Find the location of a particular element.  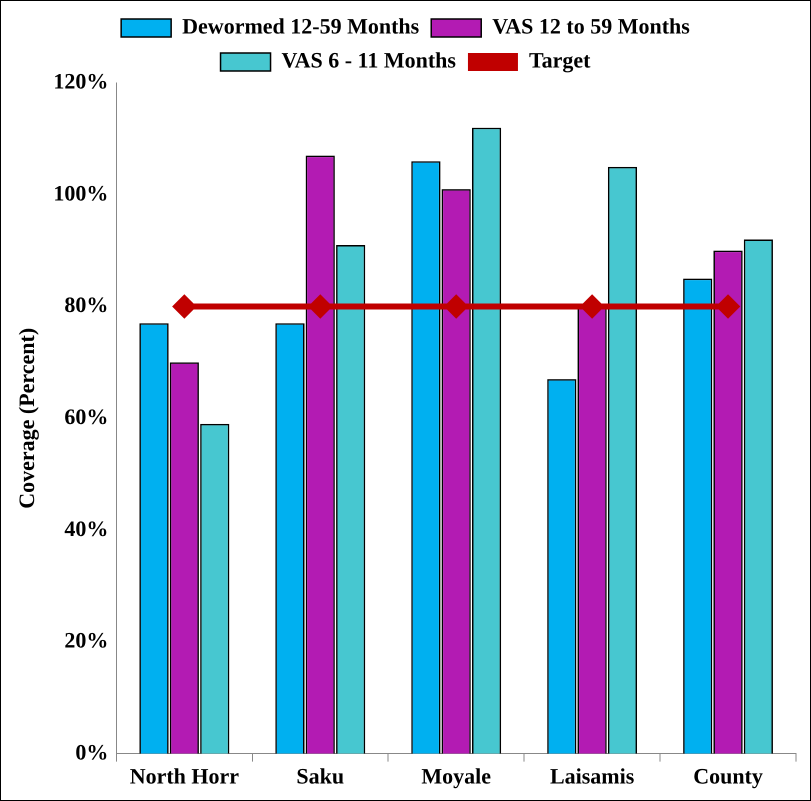

legend-label: Target is located at coordinates (560, 60).